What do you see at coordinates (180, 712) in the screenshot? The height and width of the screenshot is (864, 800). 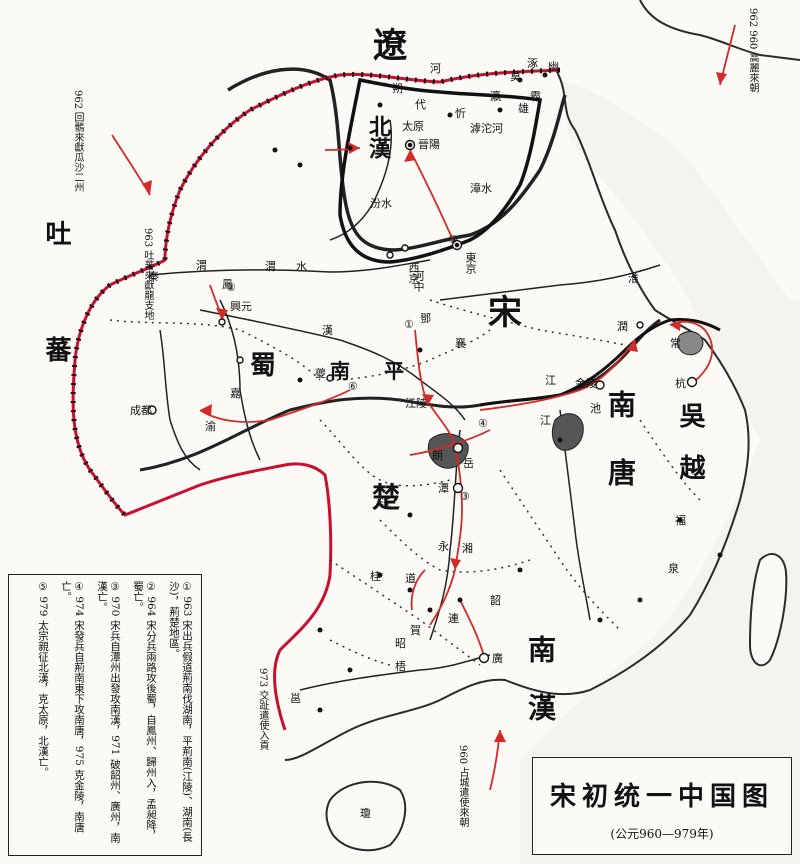 I see `legend-item: ① 963 宋出兵假道荊南伐湖南，平荊南(江陵)、湖南(長沙)，荊楚地區。` at bounding box center [180, 712].